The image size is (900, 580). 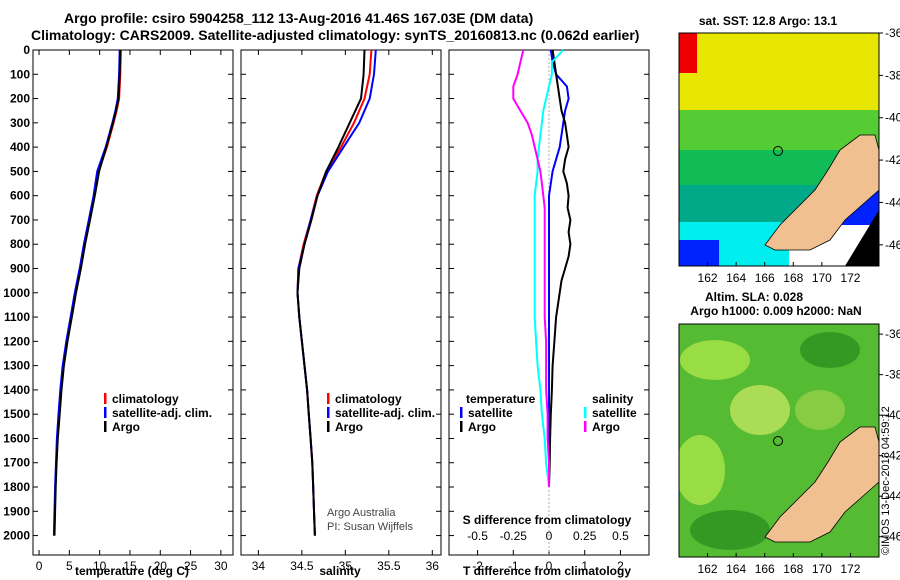 What do you see at coordinates (779, 73) in the screenshot?
I see `sst-band-yellow` at bounding box center [779, 73].